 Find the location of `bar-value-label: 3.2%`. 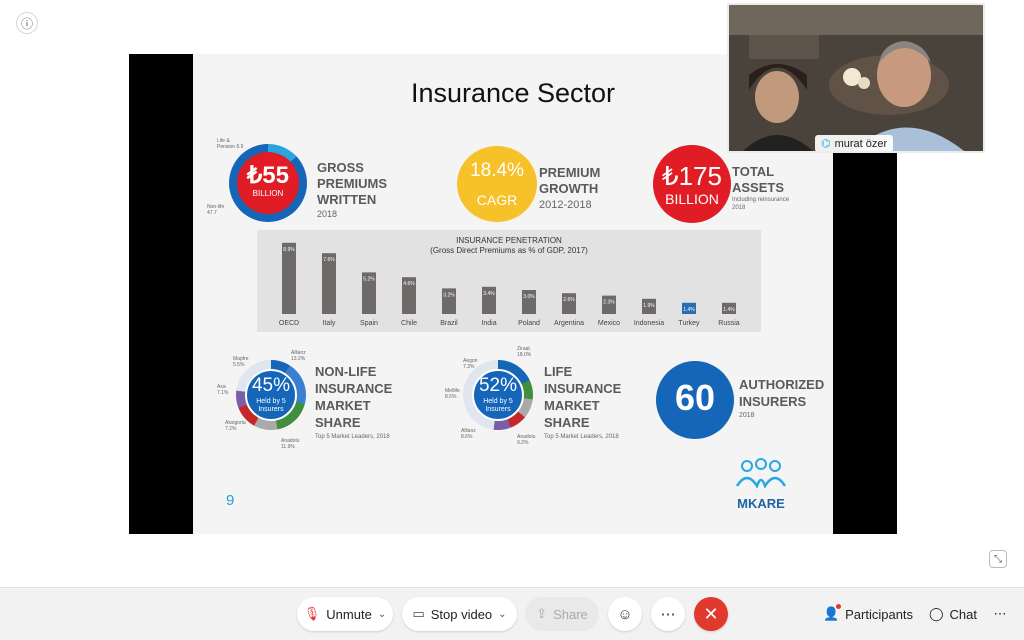

bar-value-label: 3.2% is located at coordinates (449, 295).